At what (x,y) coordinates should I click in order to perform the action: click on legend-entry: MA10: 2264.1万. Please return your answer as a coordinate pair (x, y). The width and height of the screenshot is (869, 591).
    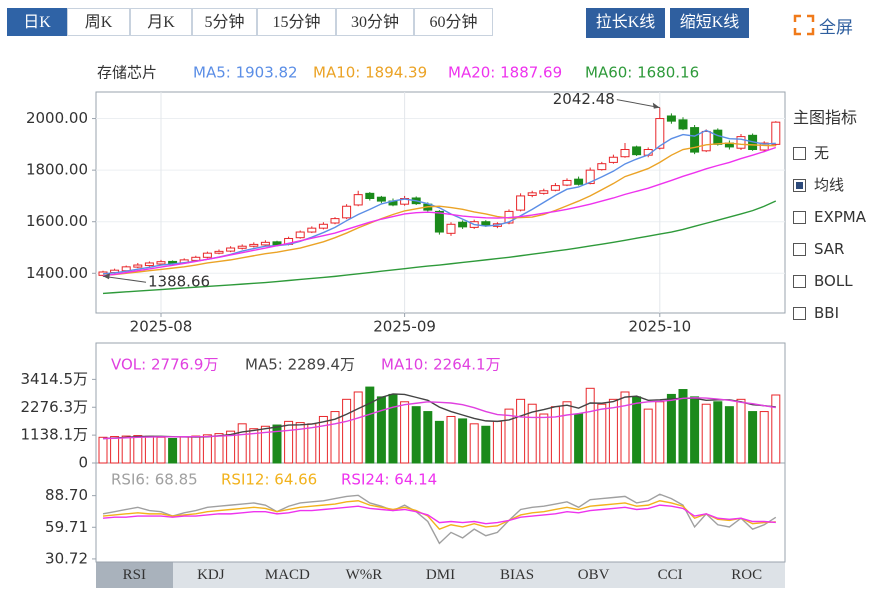
    Looking at the image, I should click on (441, 365).